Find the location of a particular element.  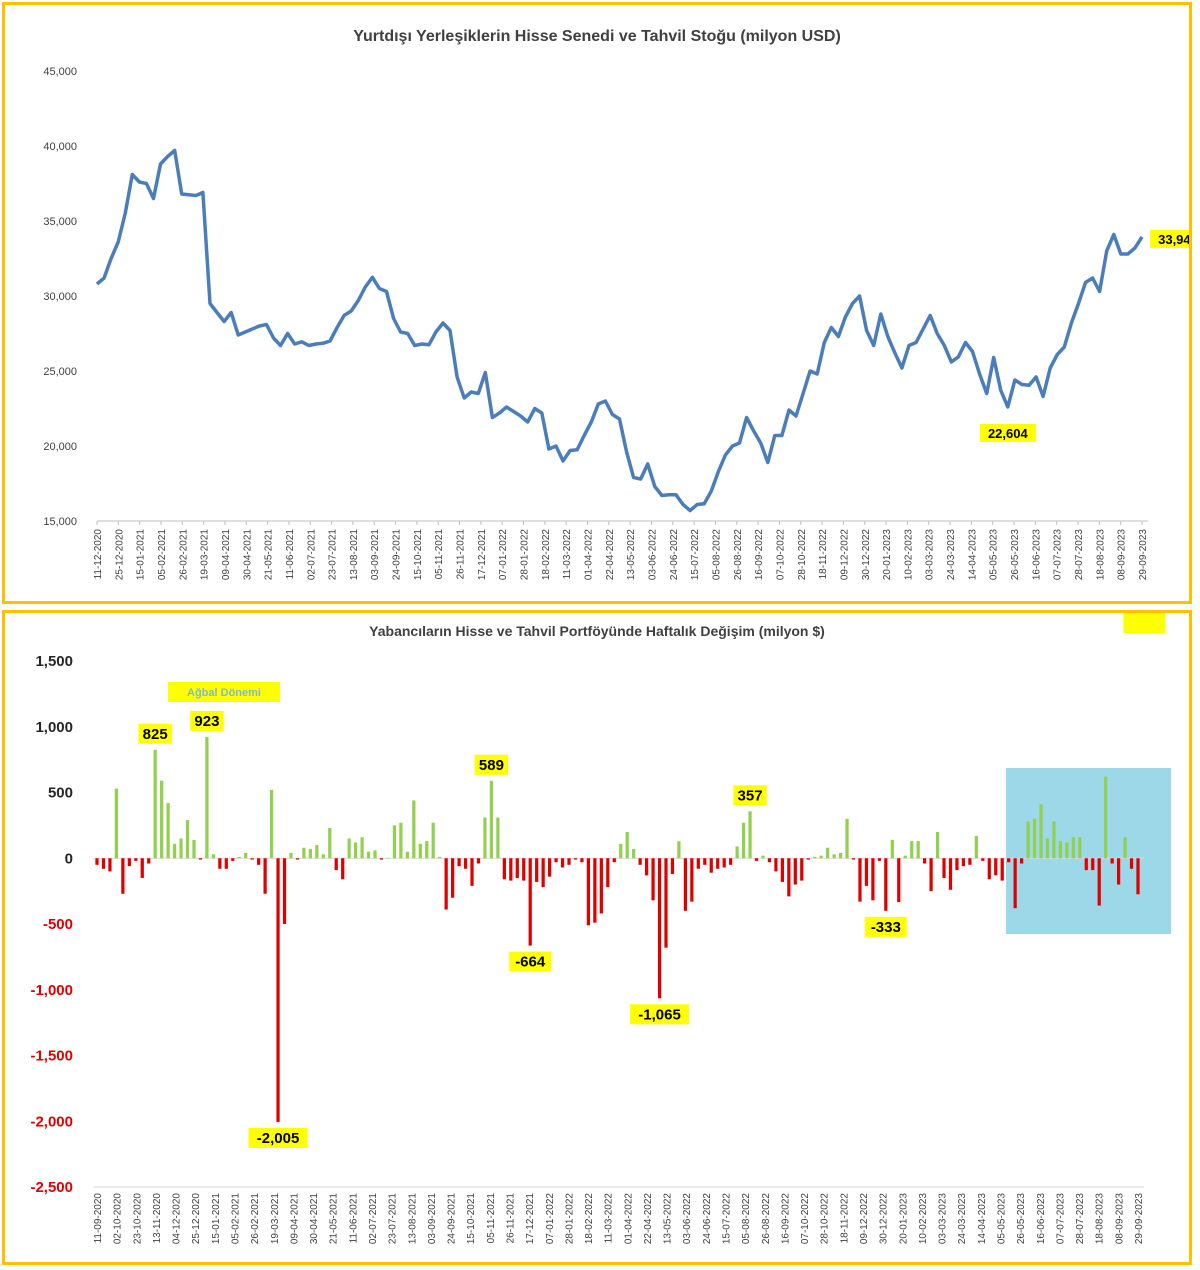

x-tick-label: 13-08-2021 is located at coordinates (354, 555).